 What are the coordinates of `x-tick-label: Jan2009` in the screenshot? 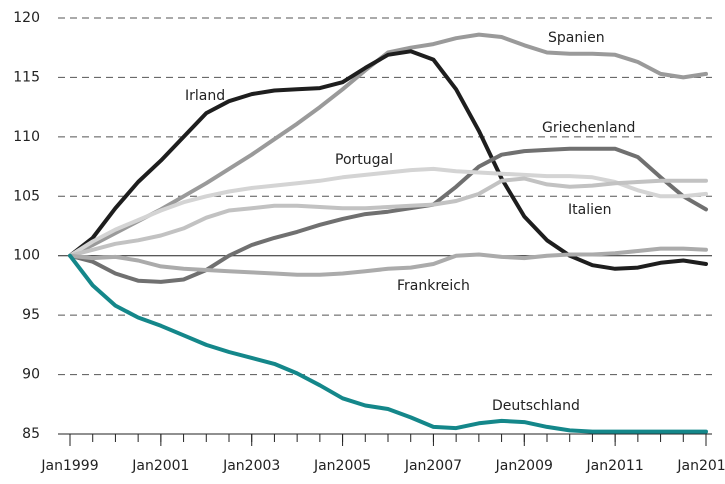 It's located at (524, 466).